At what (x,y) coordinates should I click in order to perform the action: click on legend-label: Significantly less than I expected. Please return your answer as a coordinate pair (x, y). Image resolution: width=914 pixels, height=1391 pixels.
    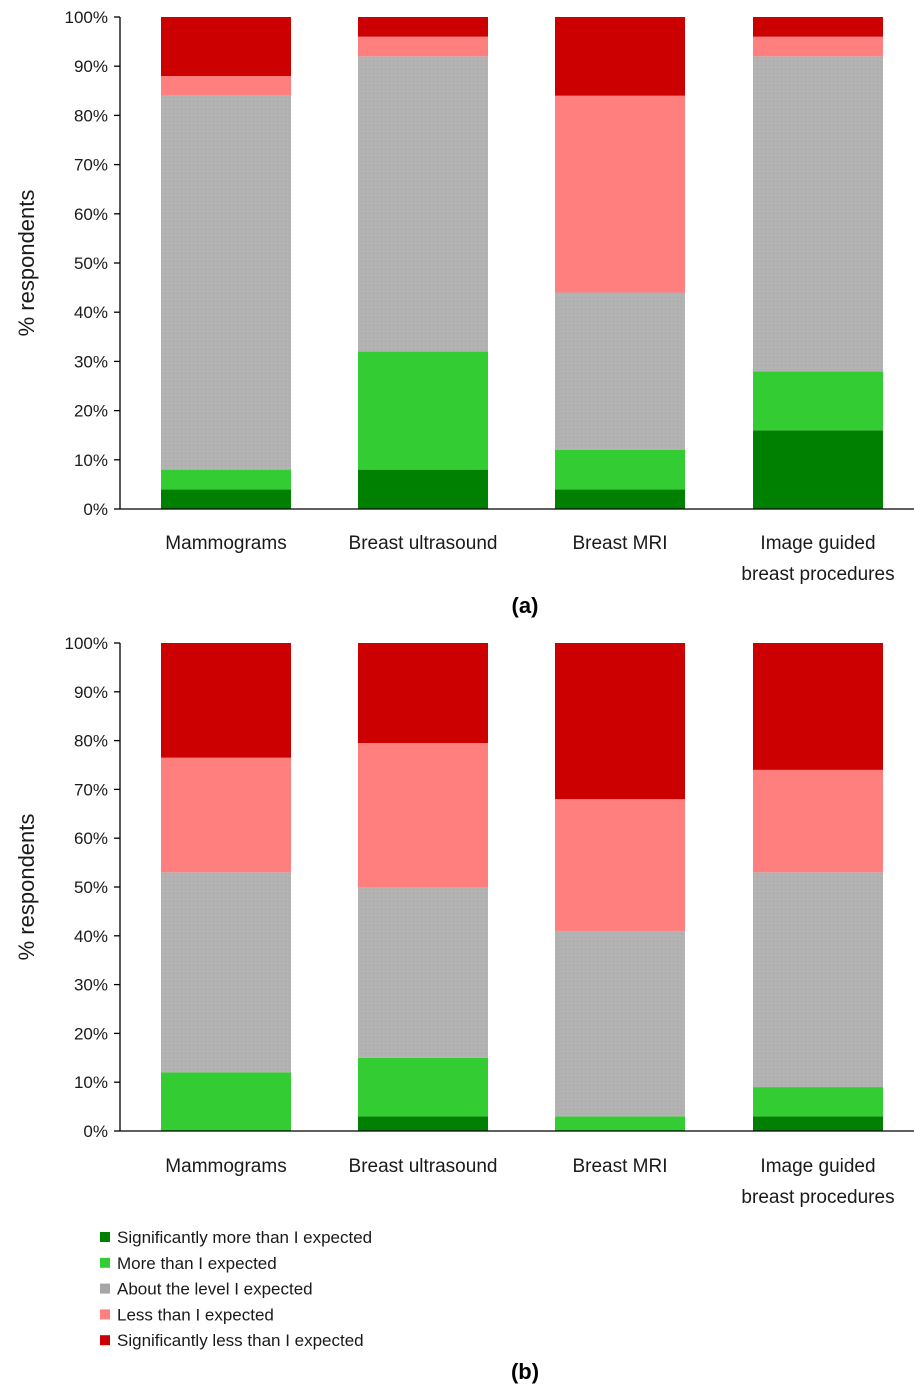
    Looking at the image, I should click on (240, 1340).